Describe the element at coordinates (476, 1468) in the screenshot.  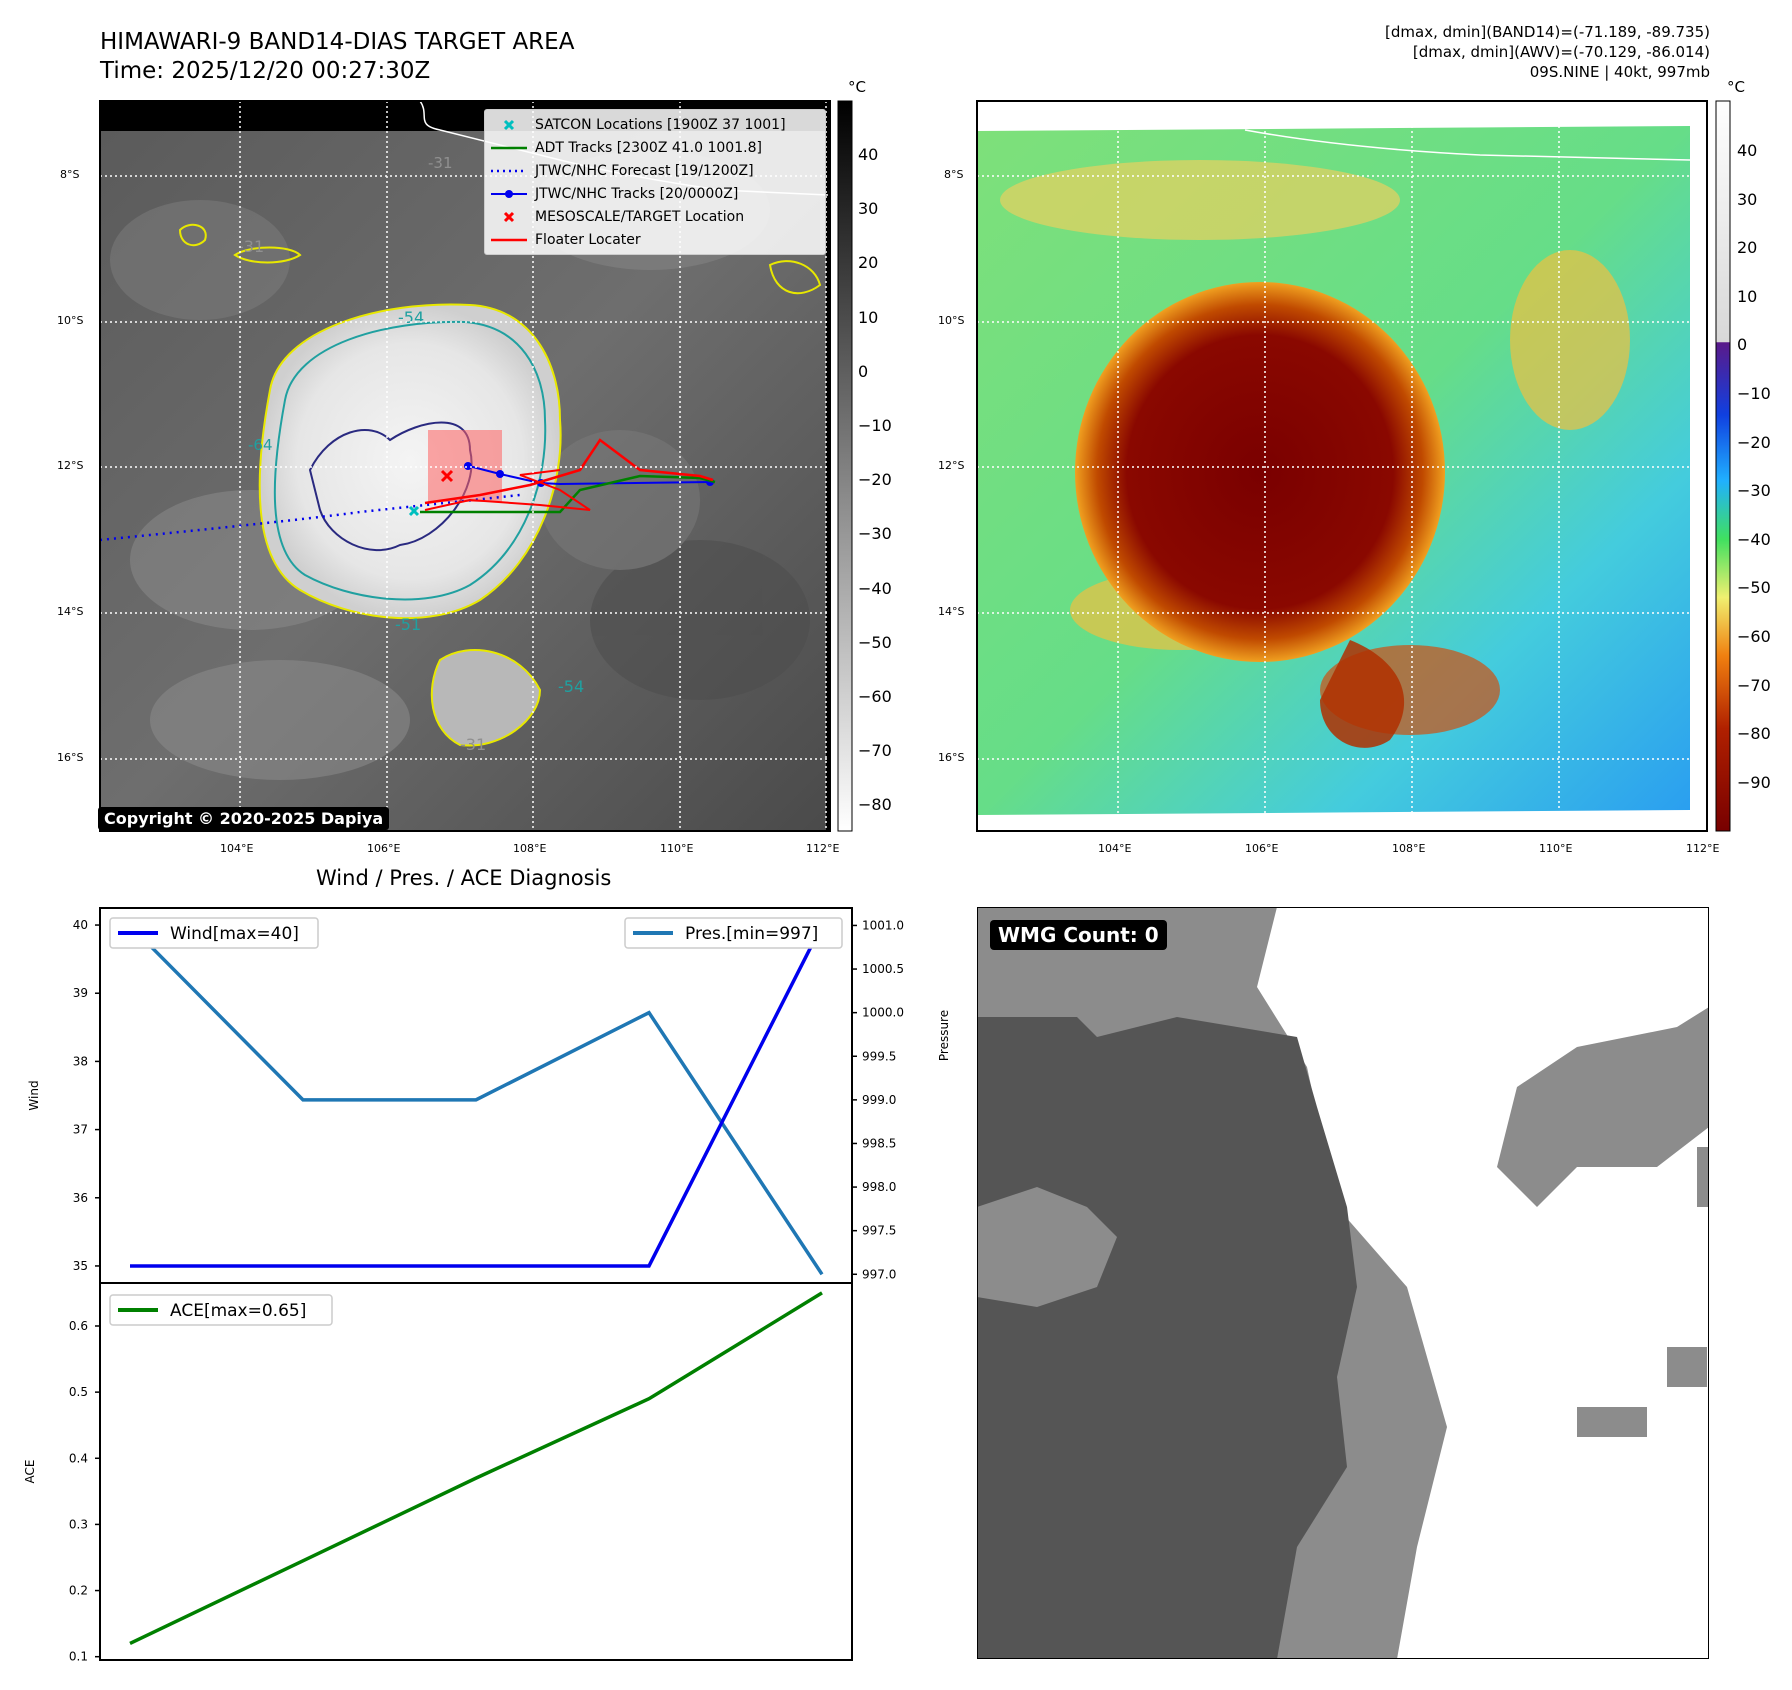
I see `ace-line` at that location.